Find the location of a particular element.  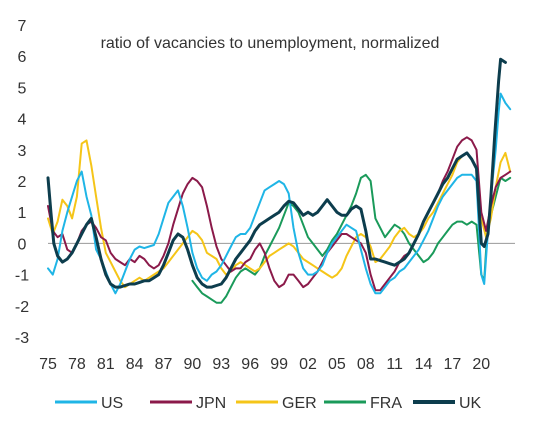

x-tick-label: 11 is located at coordinates (394, 364).